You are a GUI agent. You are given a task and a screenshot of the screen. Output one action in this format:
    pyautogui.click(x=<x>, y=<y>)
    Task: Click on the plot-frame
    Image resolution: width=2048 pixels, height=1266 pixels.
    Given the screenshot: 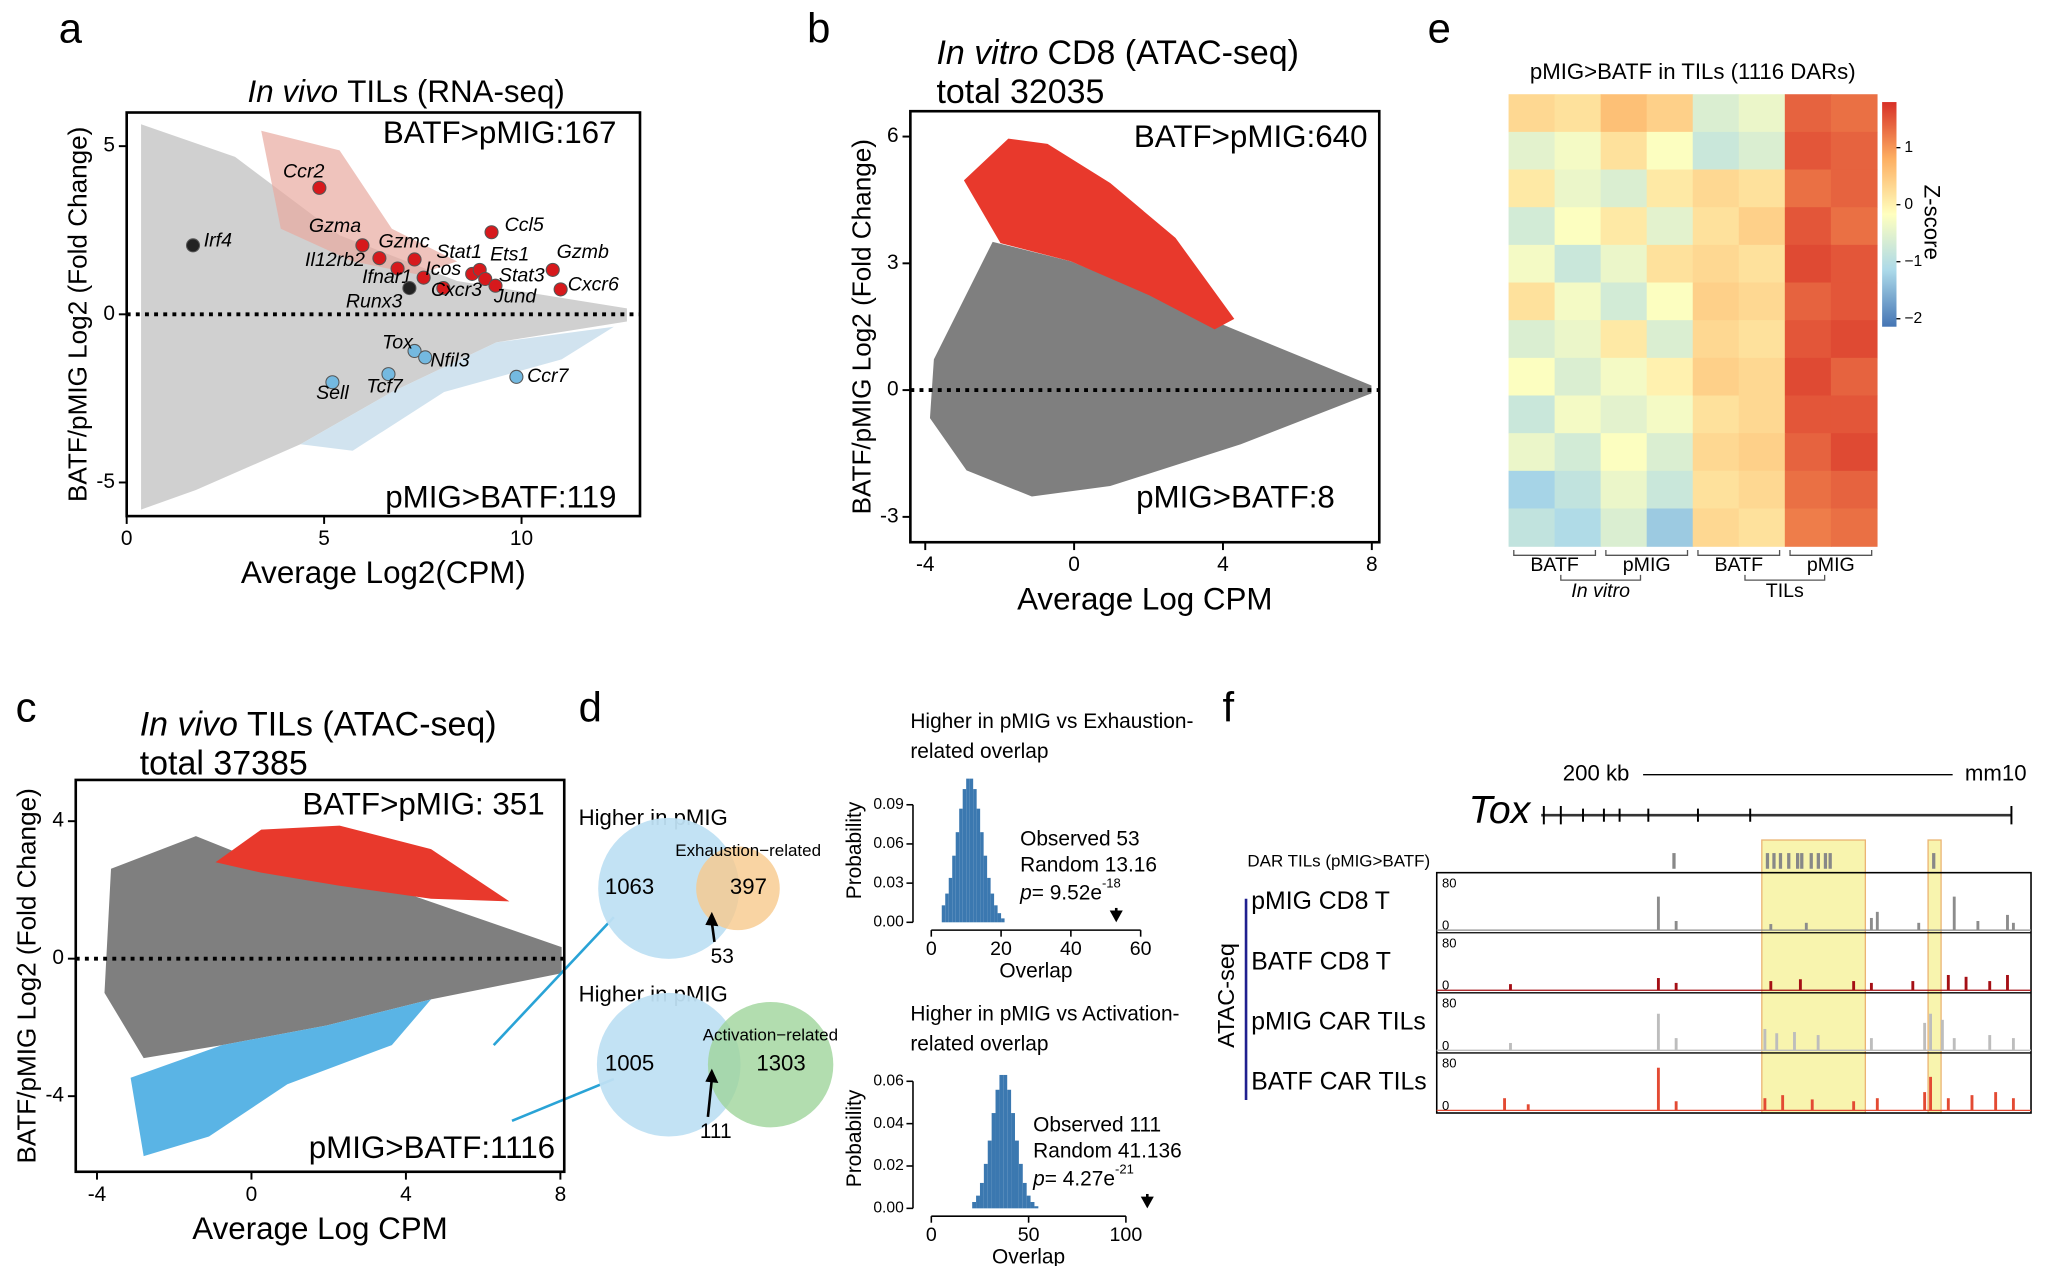 What is the action you would take?
    pyautogui.click(x=320, y=976)
    